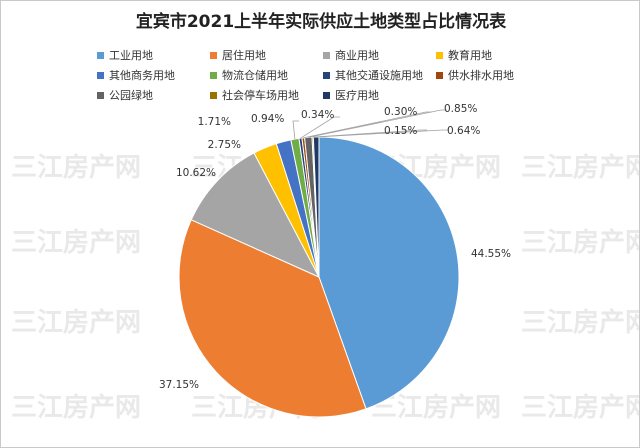 This screenshot has height=448, width=640. What do you see at coordinates (400, 131) in the screenshot?
I see `data-label: 0.15%` at bounding box center [400, 131].